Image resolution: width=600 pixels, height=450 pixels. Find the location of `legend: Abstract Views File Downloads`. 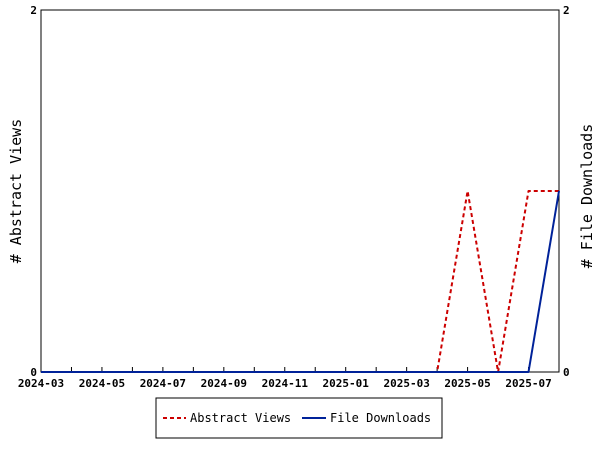

legend: Abstract Views File Downloads is located at coordinates (299, 418).